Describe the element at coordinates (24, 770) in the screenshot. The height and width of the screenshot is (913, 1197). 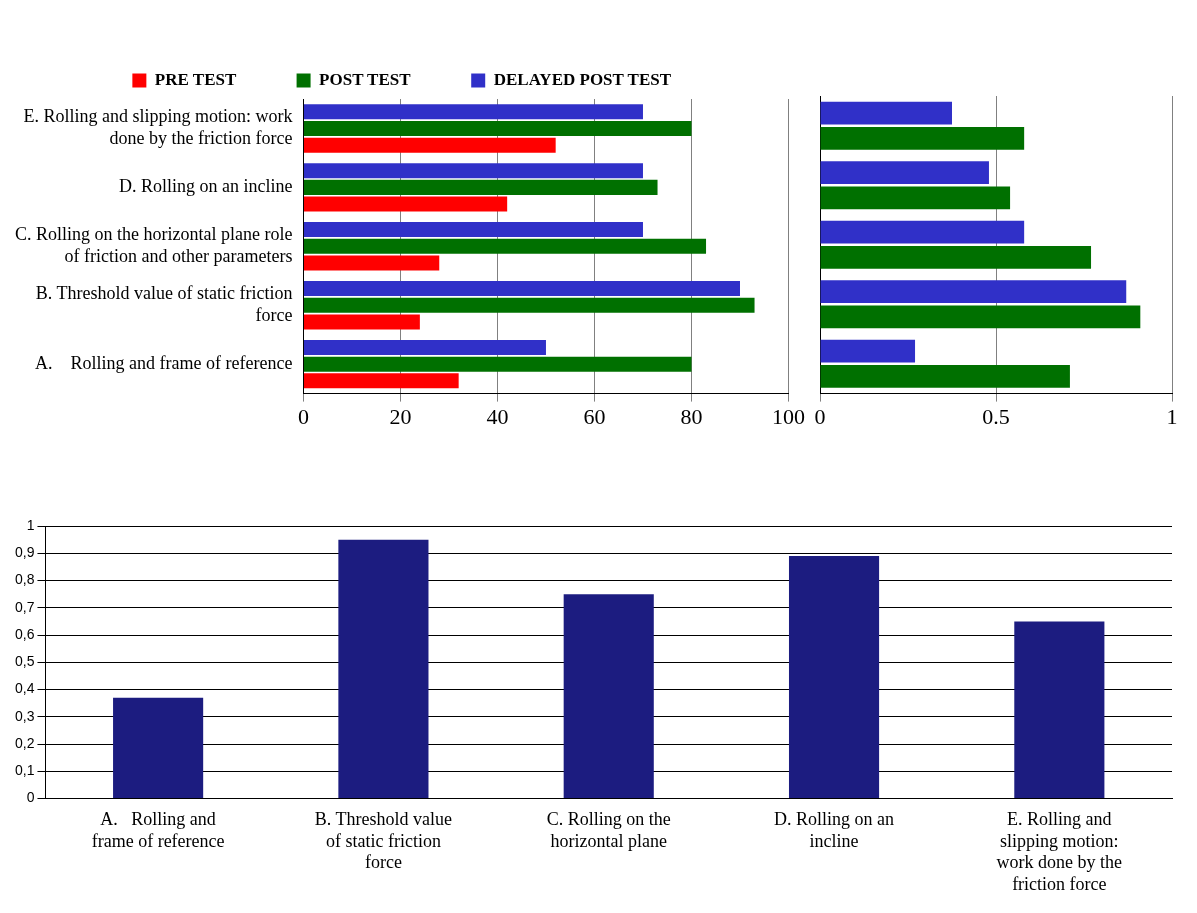
I see `y-tick-label: 0,1` at that location.